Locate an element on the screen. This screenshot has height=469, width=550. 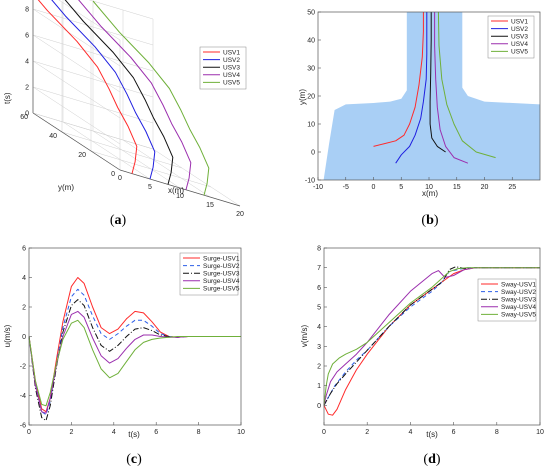
panel-b-label: (b) is located at coordinates (429, 220).